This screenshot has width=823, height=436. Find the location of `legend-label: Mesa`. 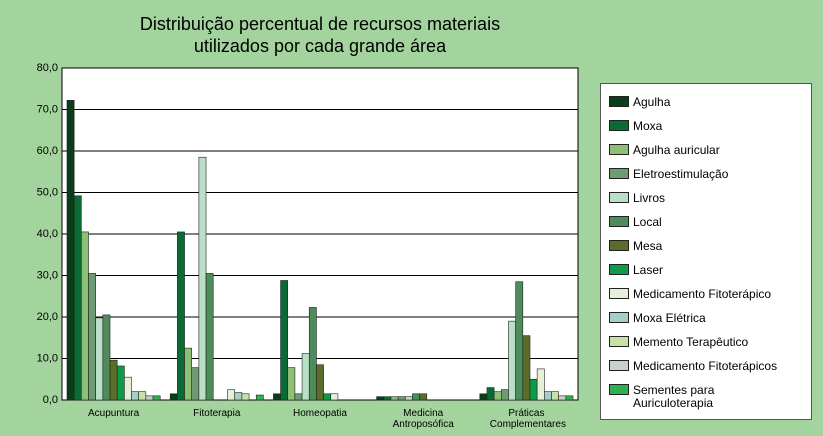

legend-label: Mesa is located at coordinates (648, 246).